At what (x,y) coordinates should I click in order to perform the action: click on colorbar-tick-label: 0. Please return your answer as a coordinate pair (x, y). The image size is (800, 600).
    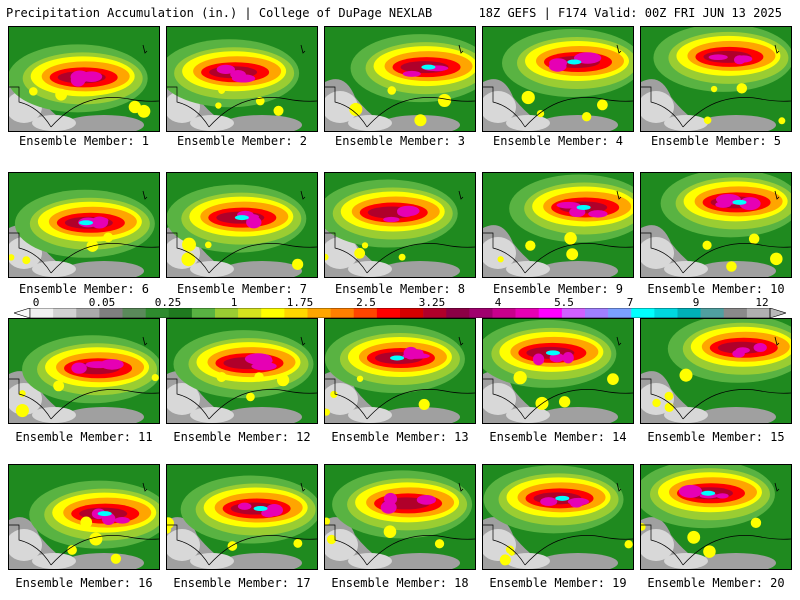
    Looking at the image, I should click on (36, 302).